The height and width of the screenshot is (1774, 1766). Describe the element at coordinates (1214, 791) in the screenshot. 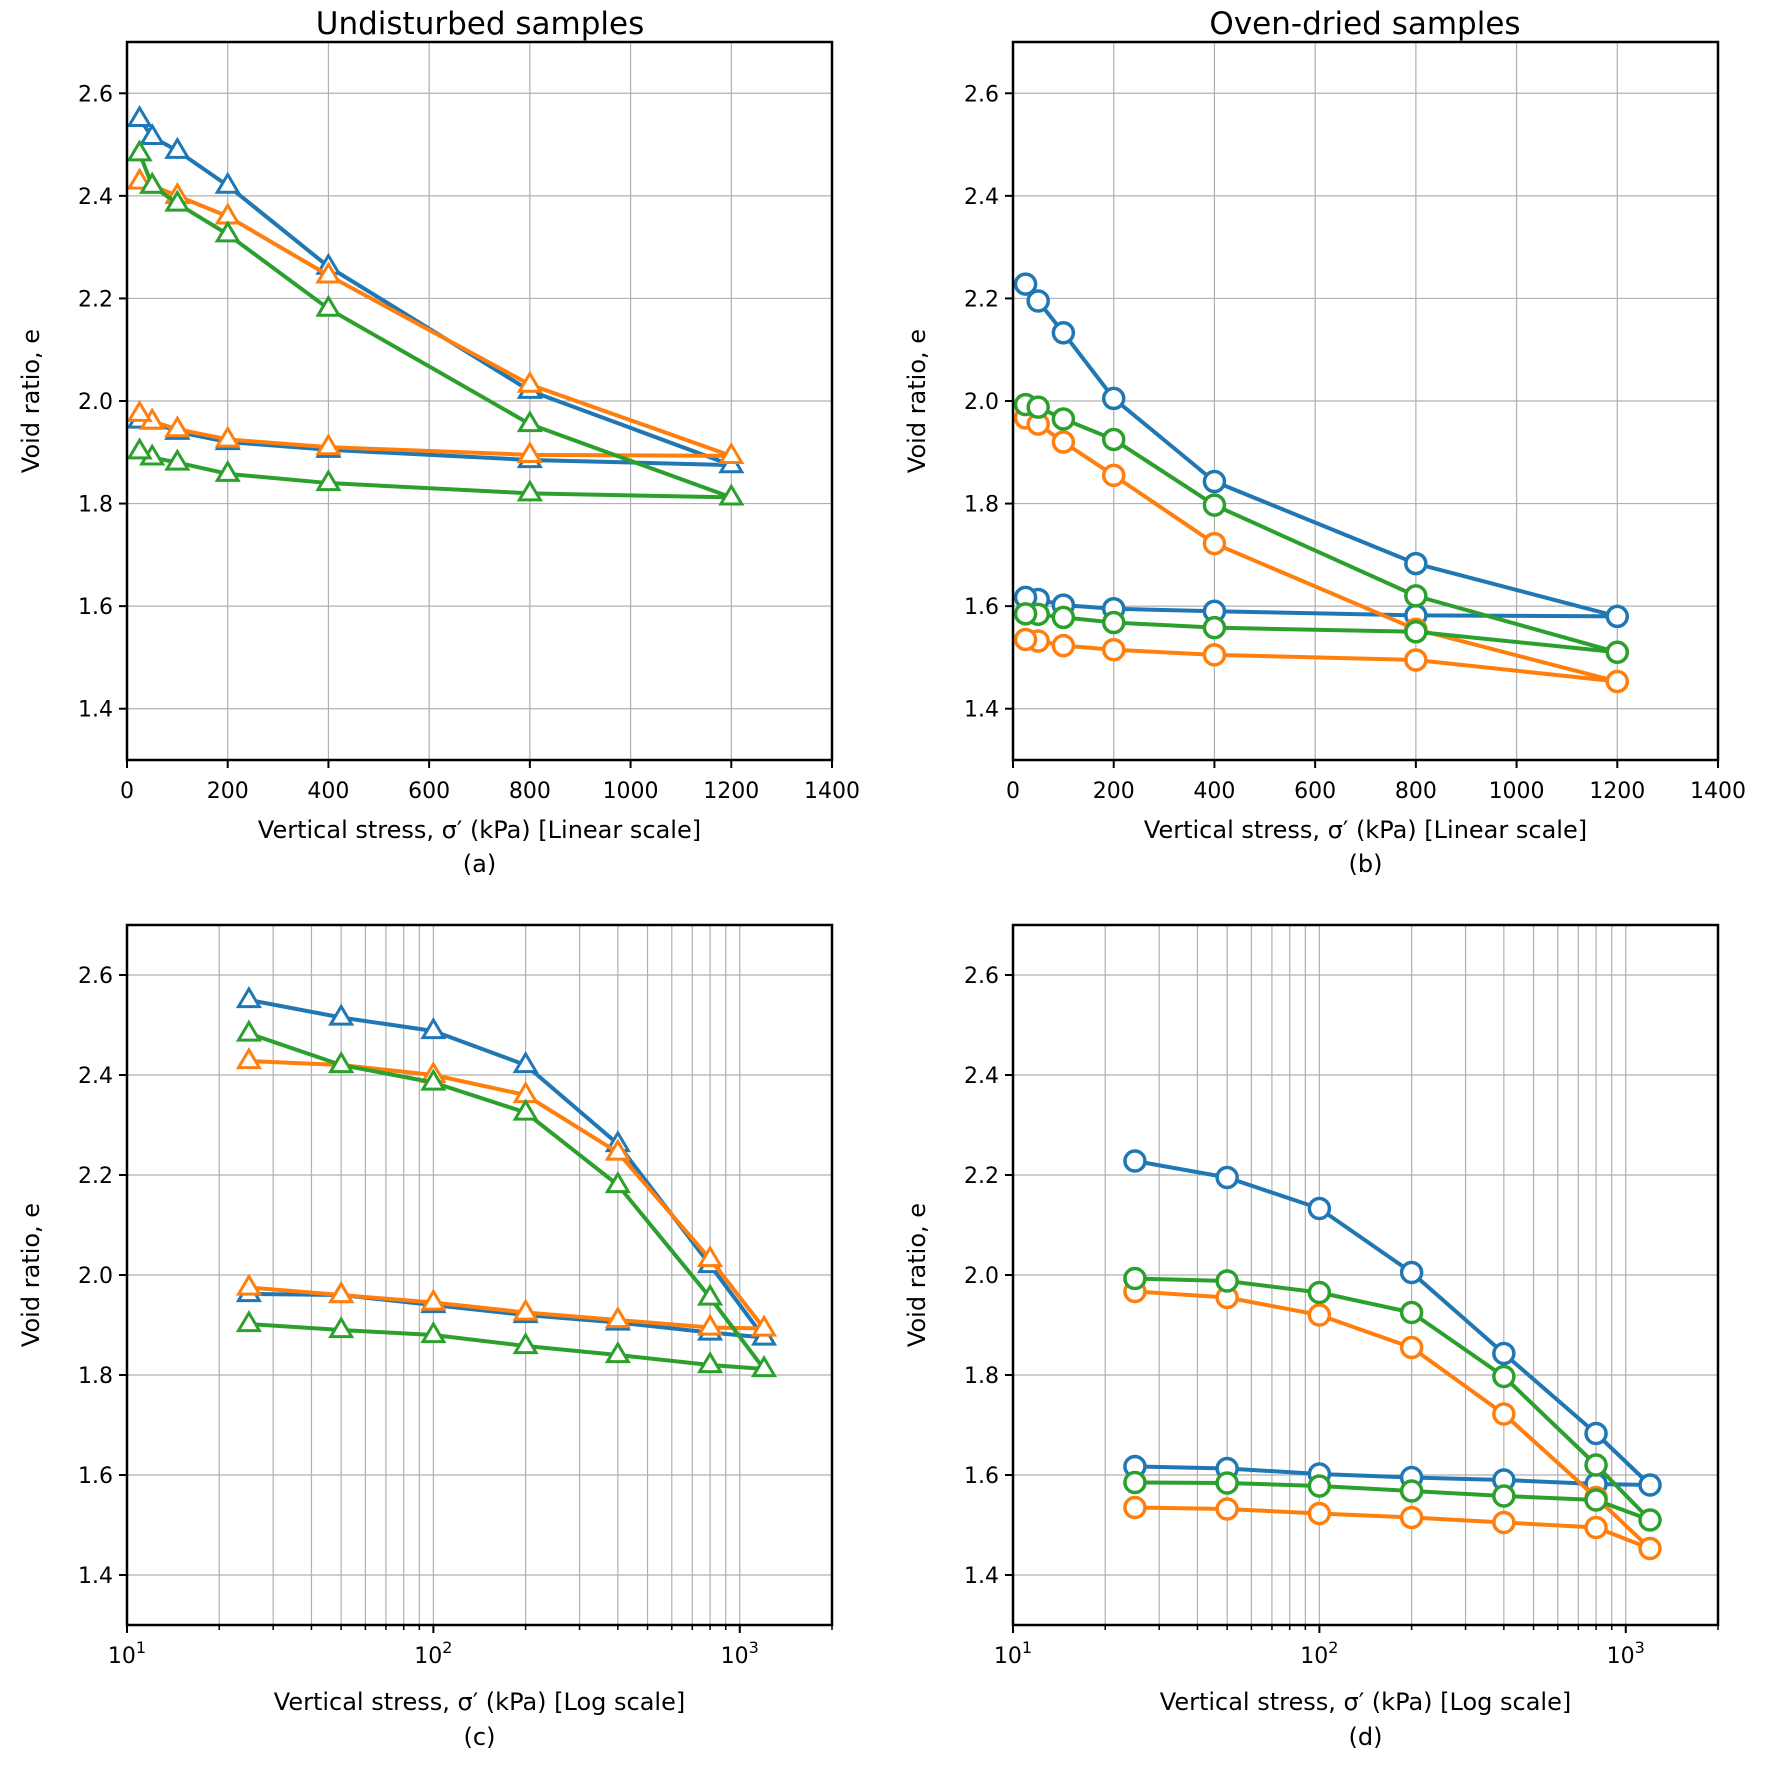

I see `xtick-label: 400` at that location.